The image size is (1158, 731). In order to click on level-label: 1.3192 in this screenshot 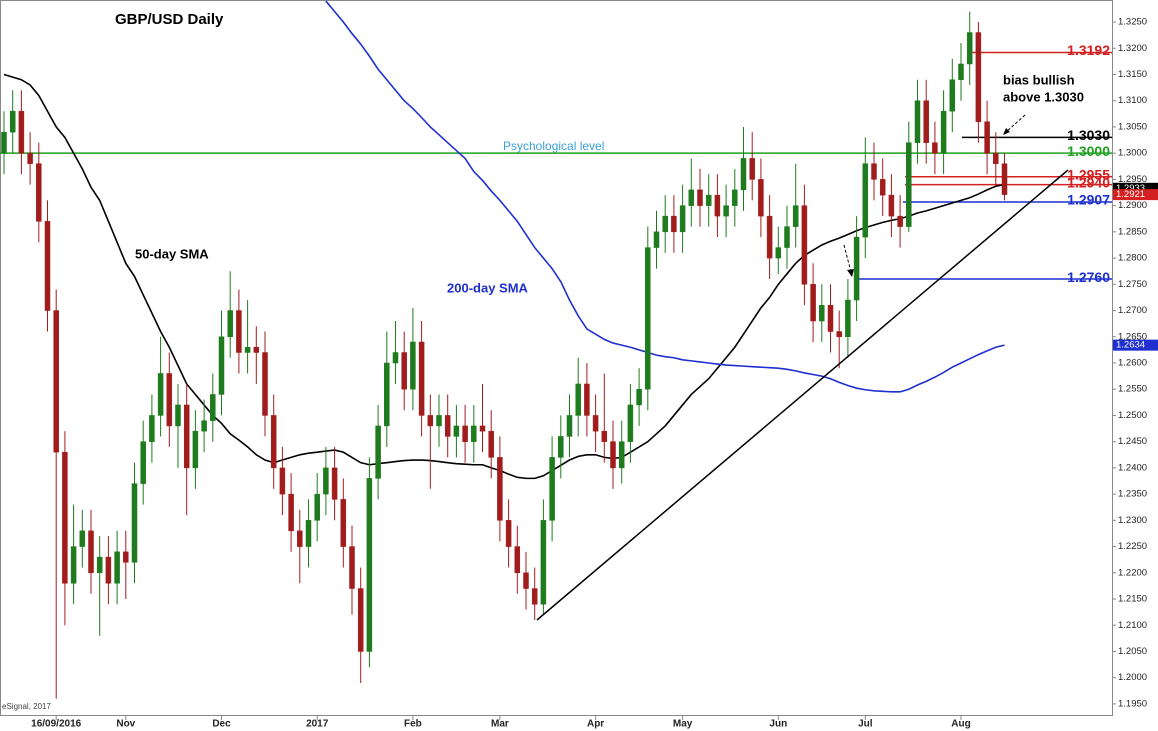, I will do `click(1088, 50)`.